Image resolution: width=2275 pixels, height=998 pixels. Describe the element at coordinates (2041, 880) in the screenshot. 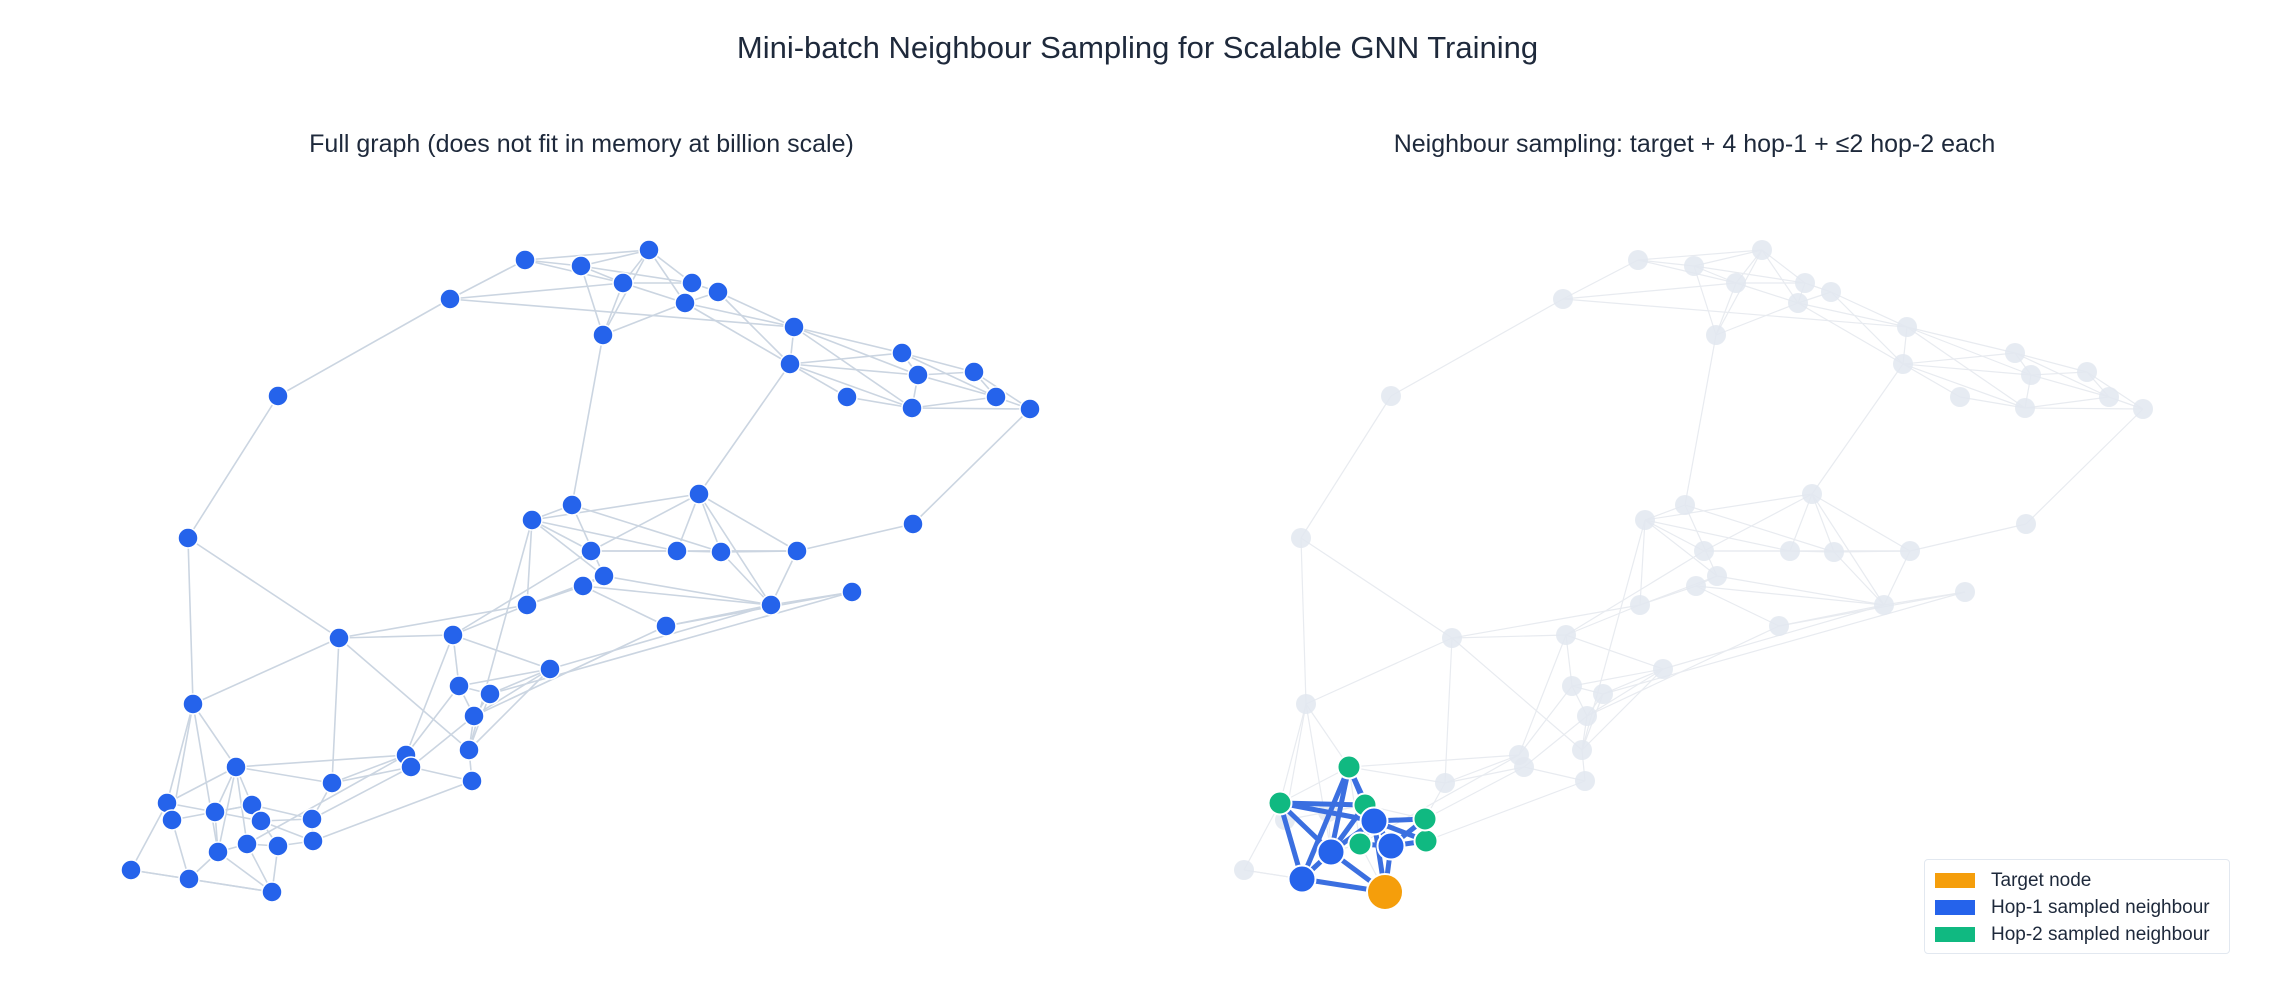

I see `legend-label: Target node` at that location.